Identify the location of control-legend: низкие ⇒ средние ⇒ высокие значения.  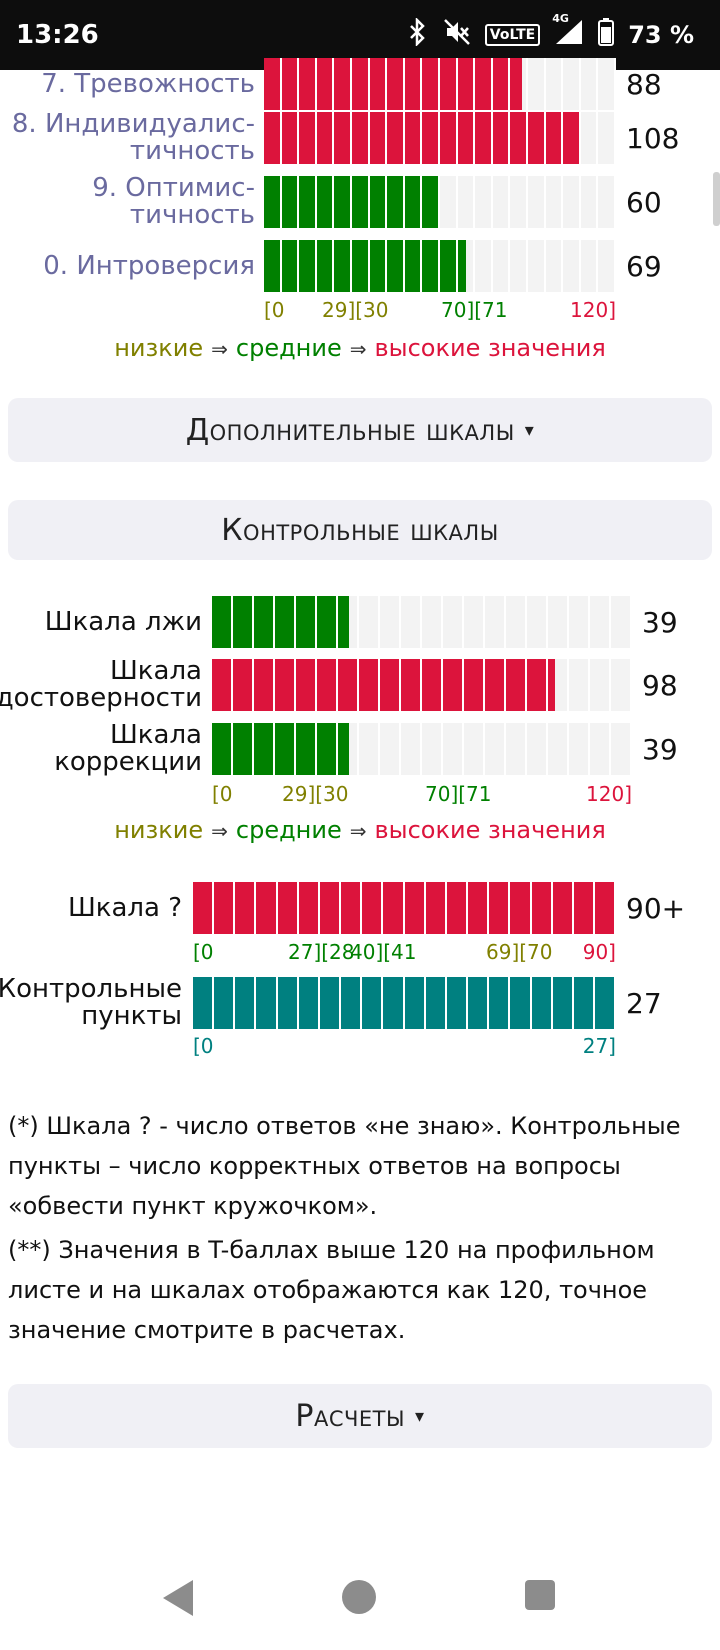
(360, 830).